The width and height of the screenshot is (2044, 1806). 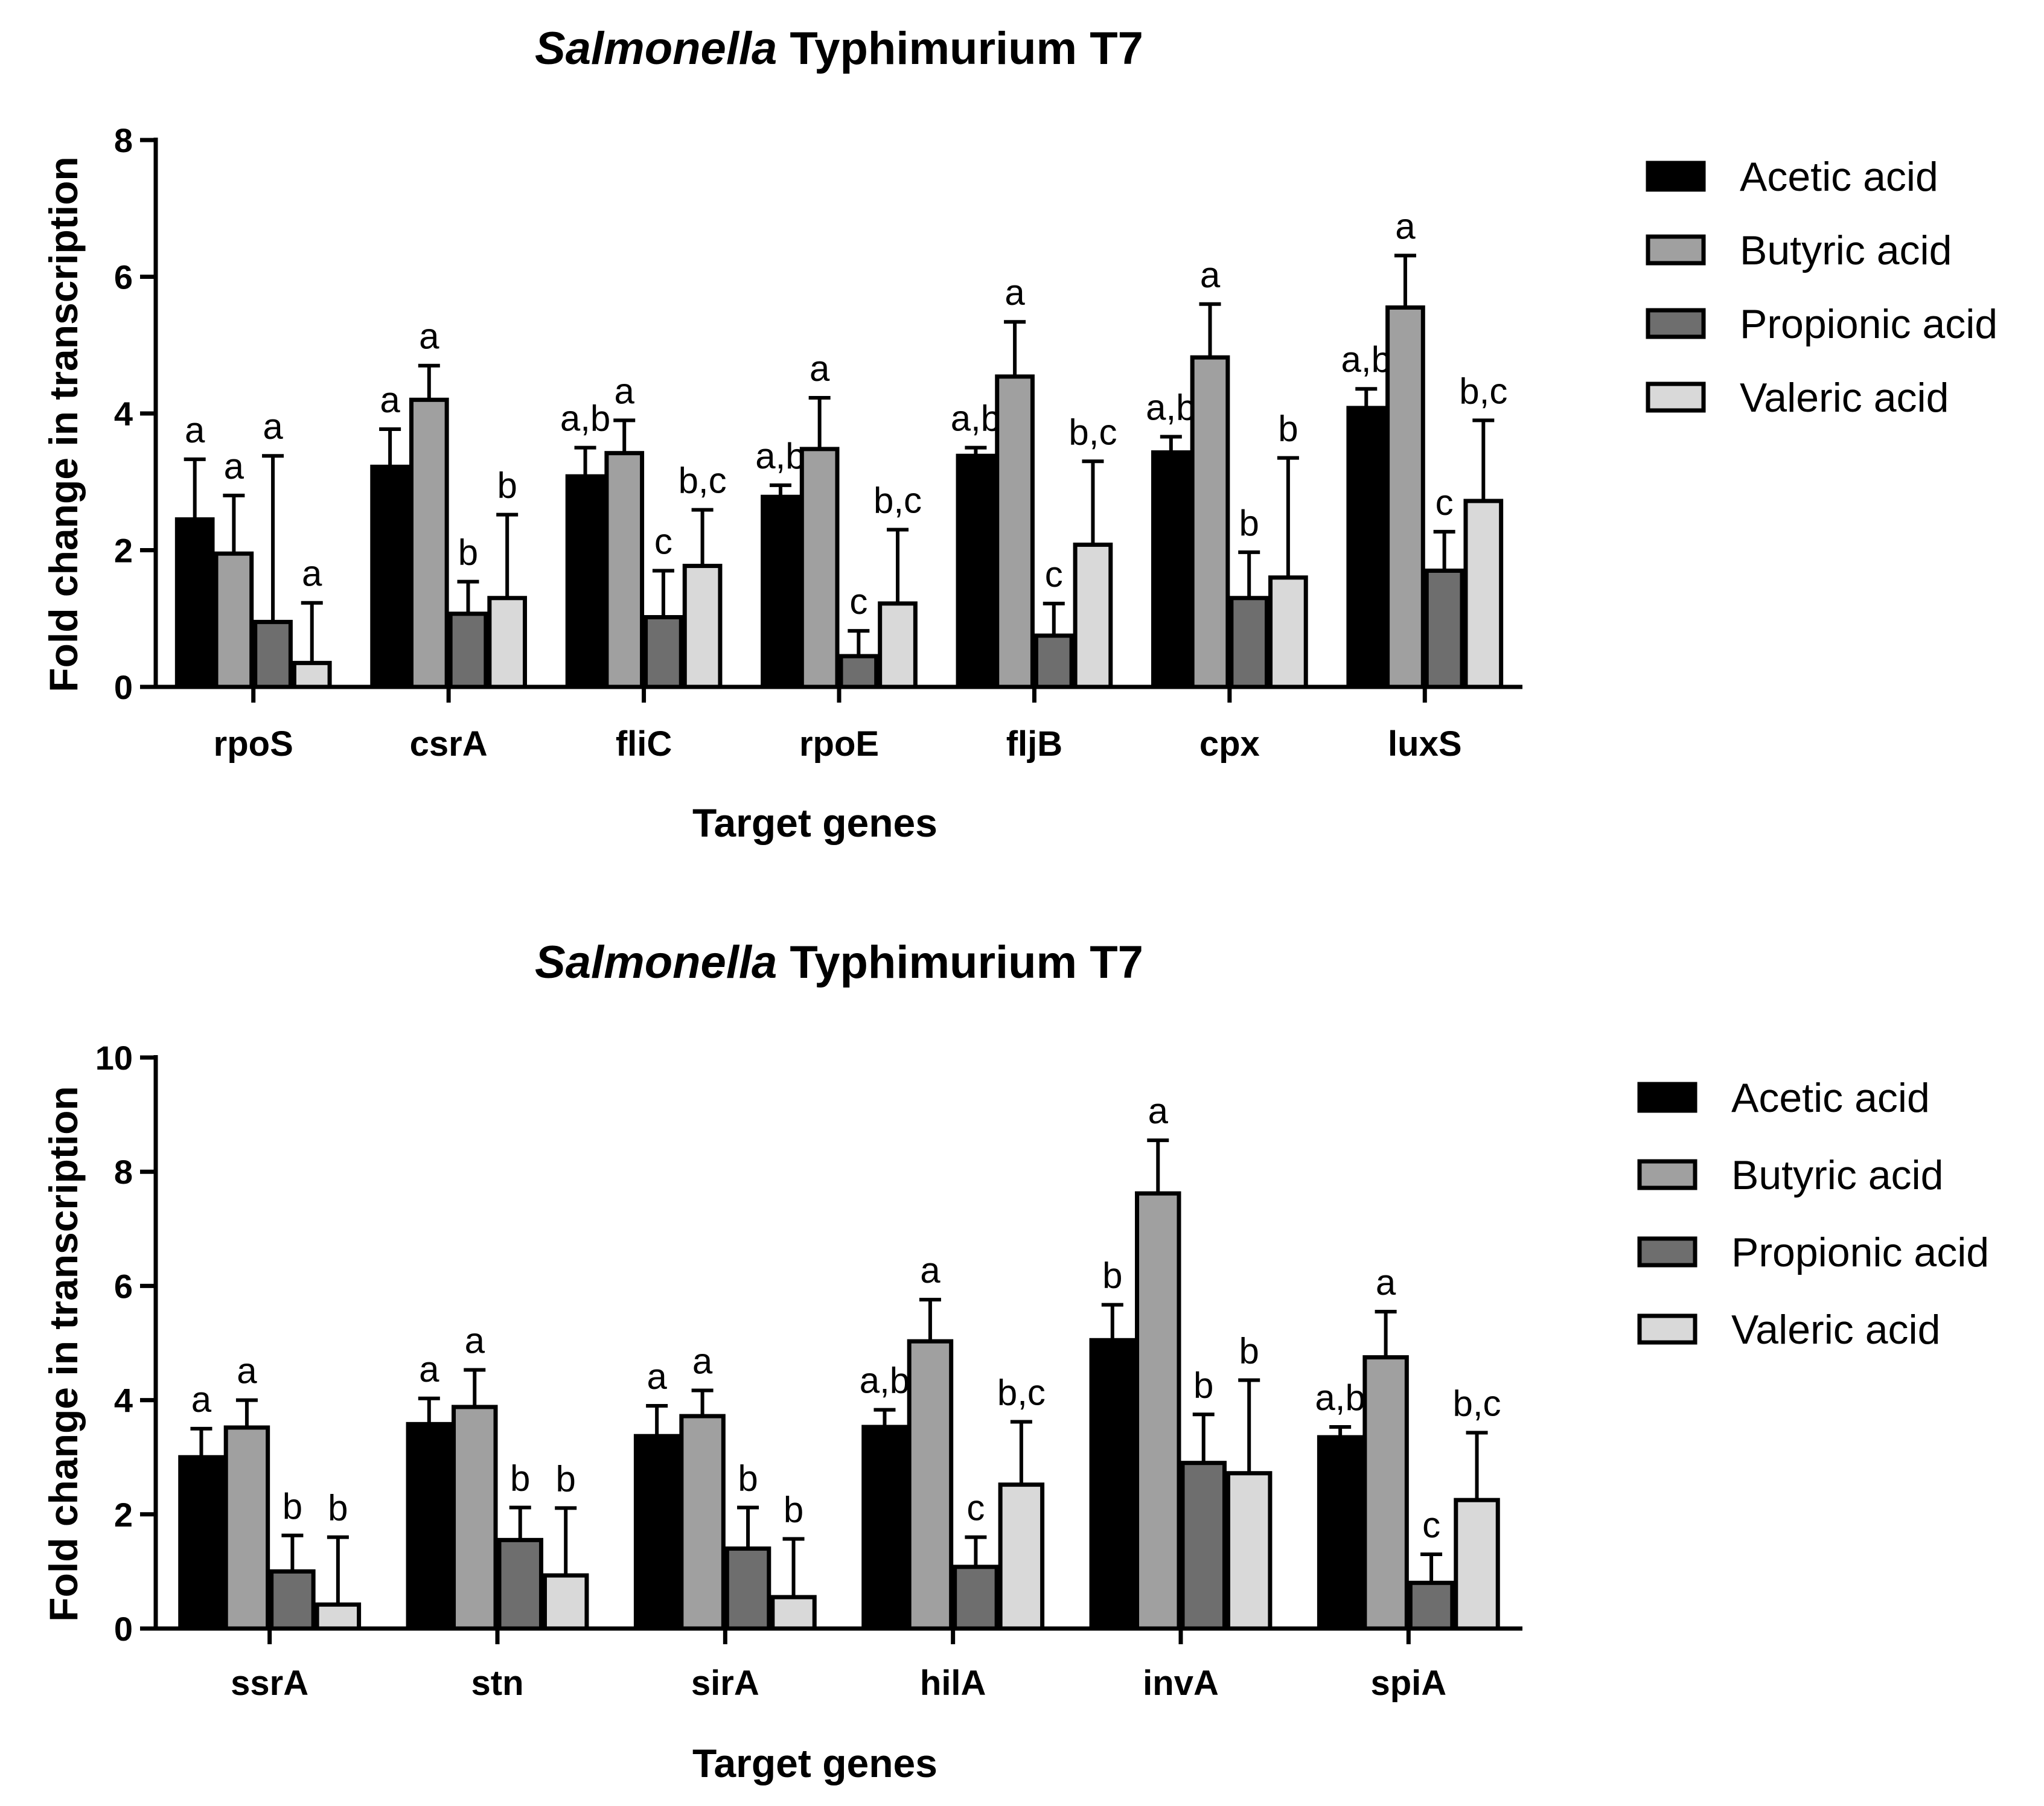 What do you see at coordinates (976, 571) in the screenshot?
I see `bar-fljB-acetic-acid` at bounding box center [976, 571].